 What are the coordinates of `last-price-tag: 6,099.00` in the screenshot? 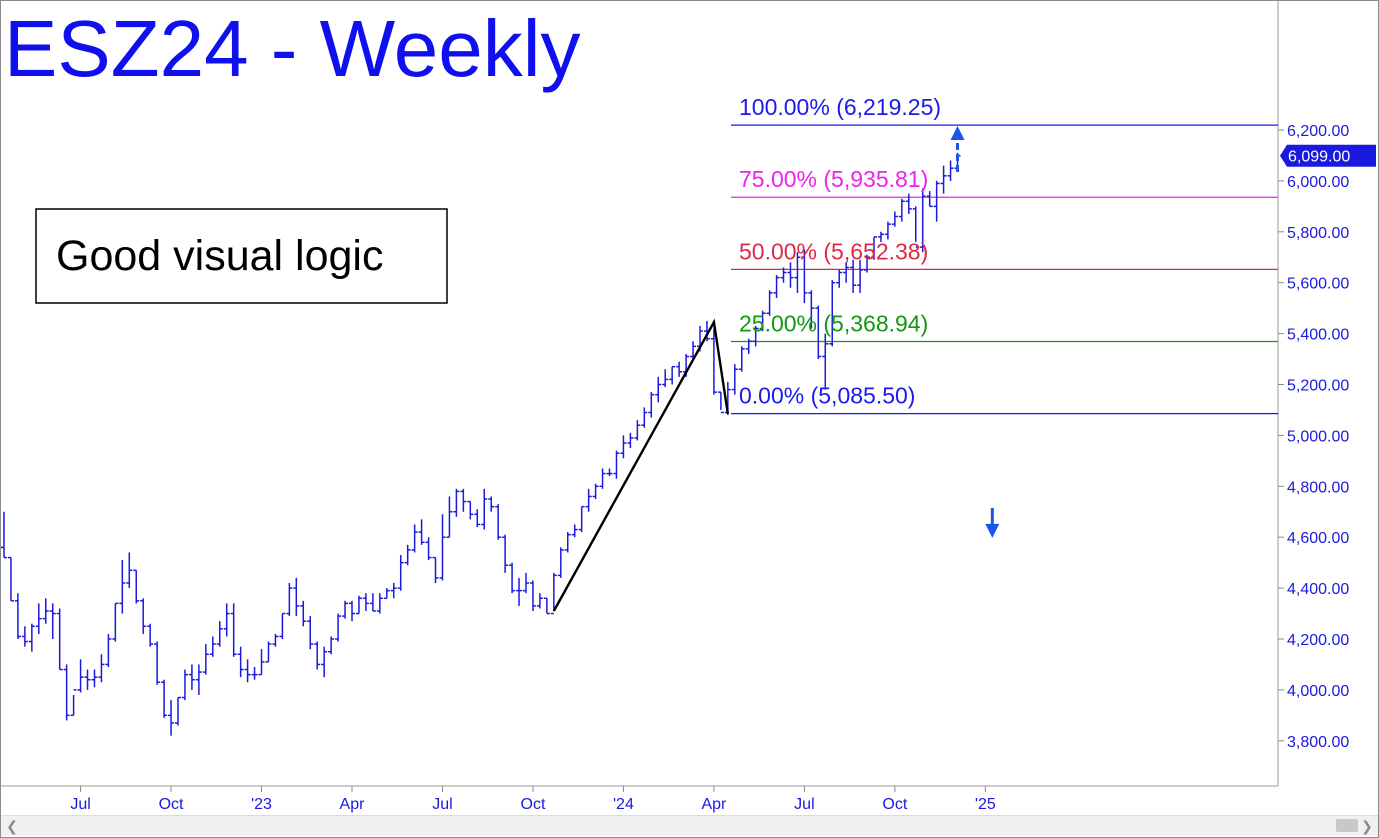 It's located at (1328, 155).